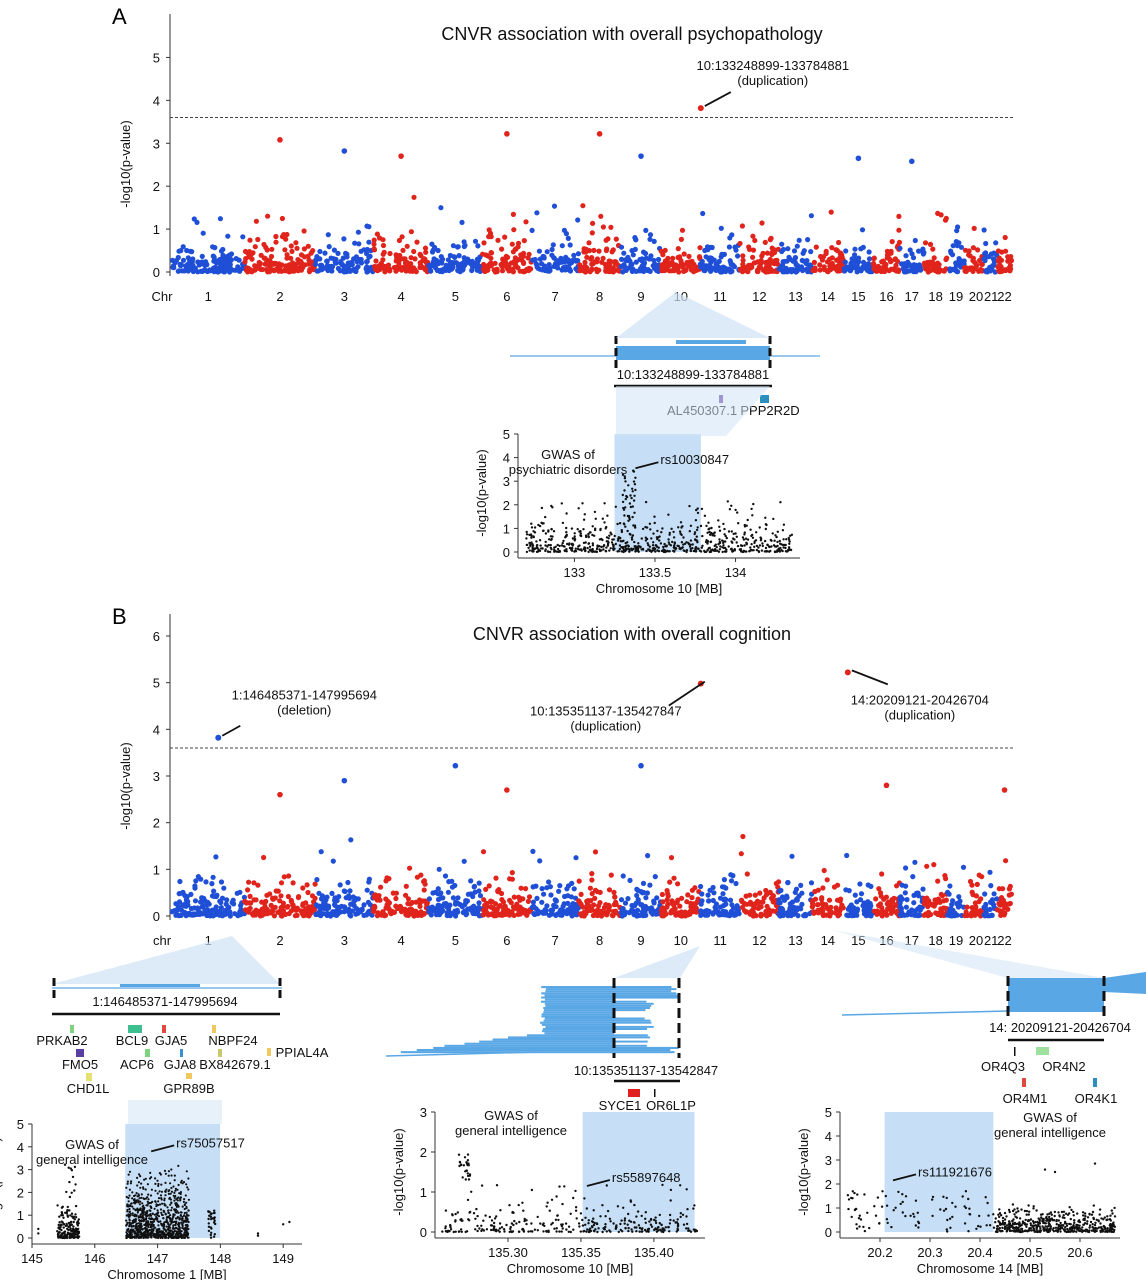  What do you see at coordinates (156, 869) in the screenshot?
I see `y-tick-label: 1` at bounding box center [156, 869].